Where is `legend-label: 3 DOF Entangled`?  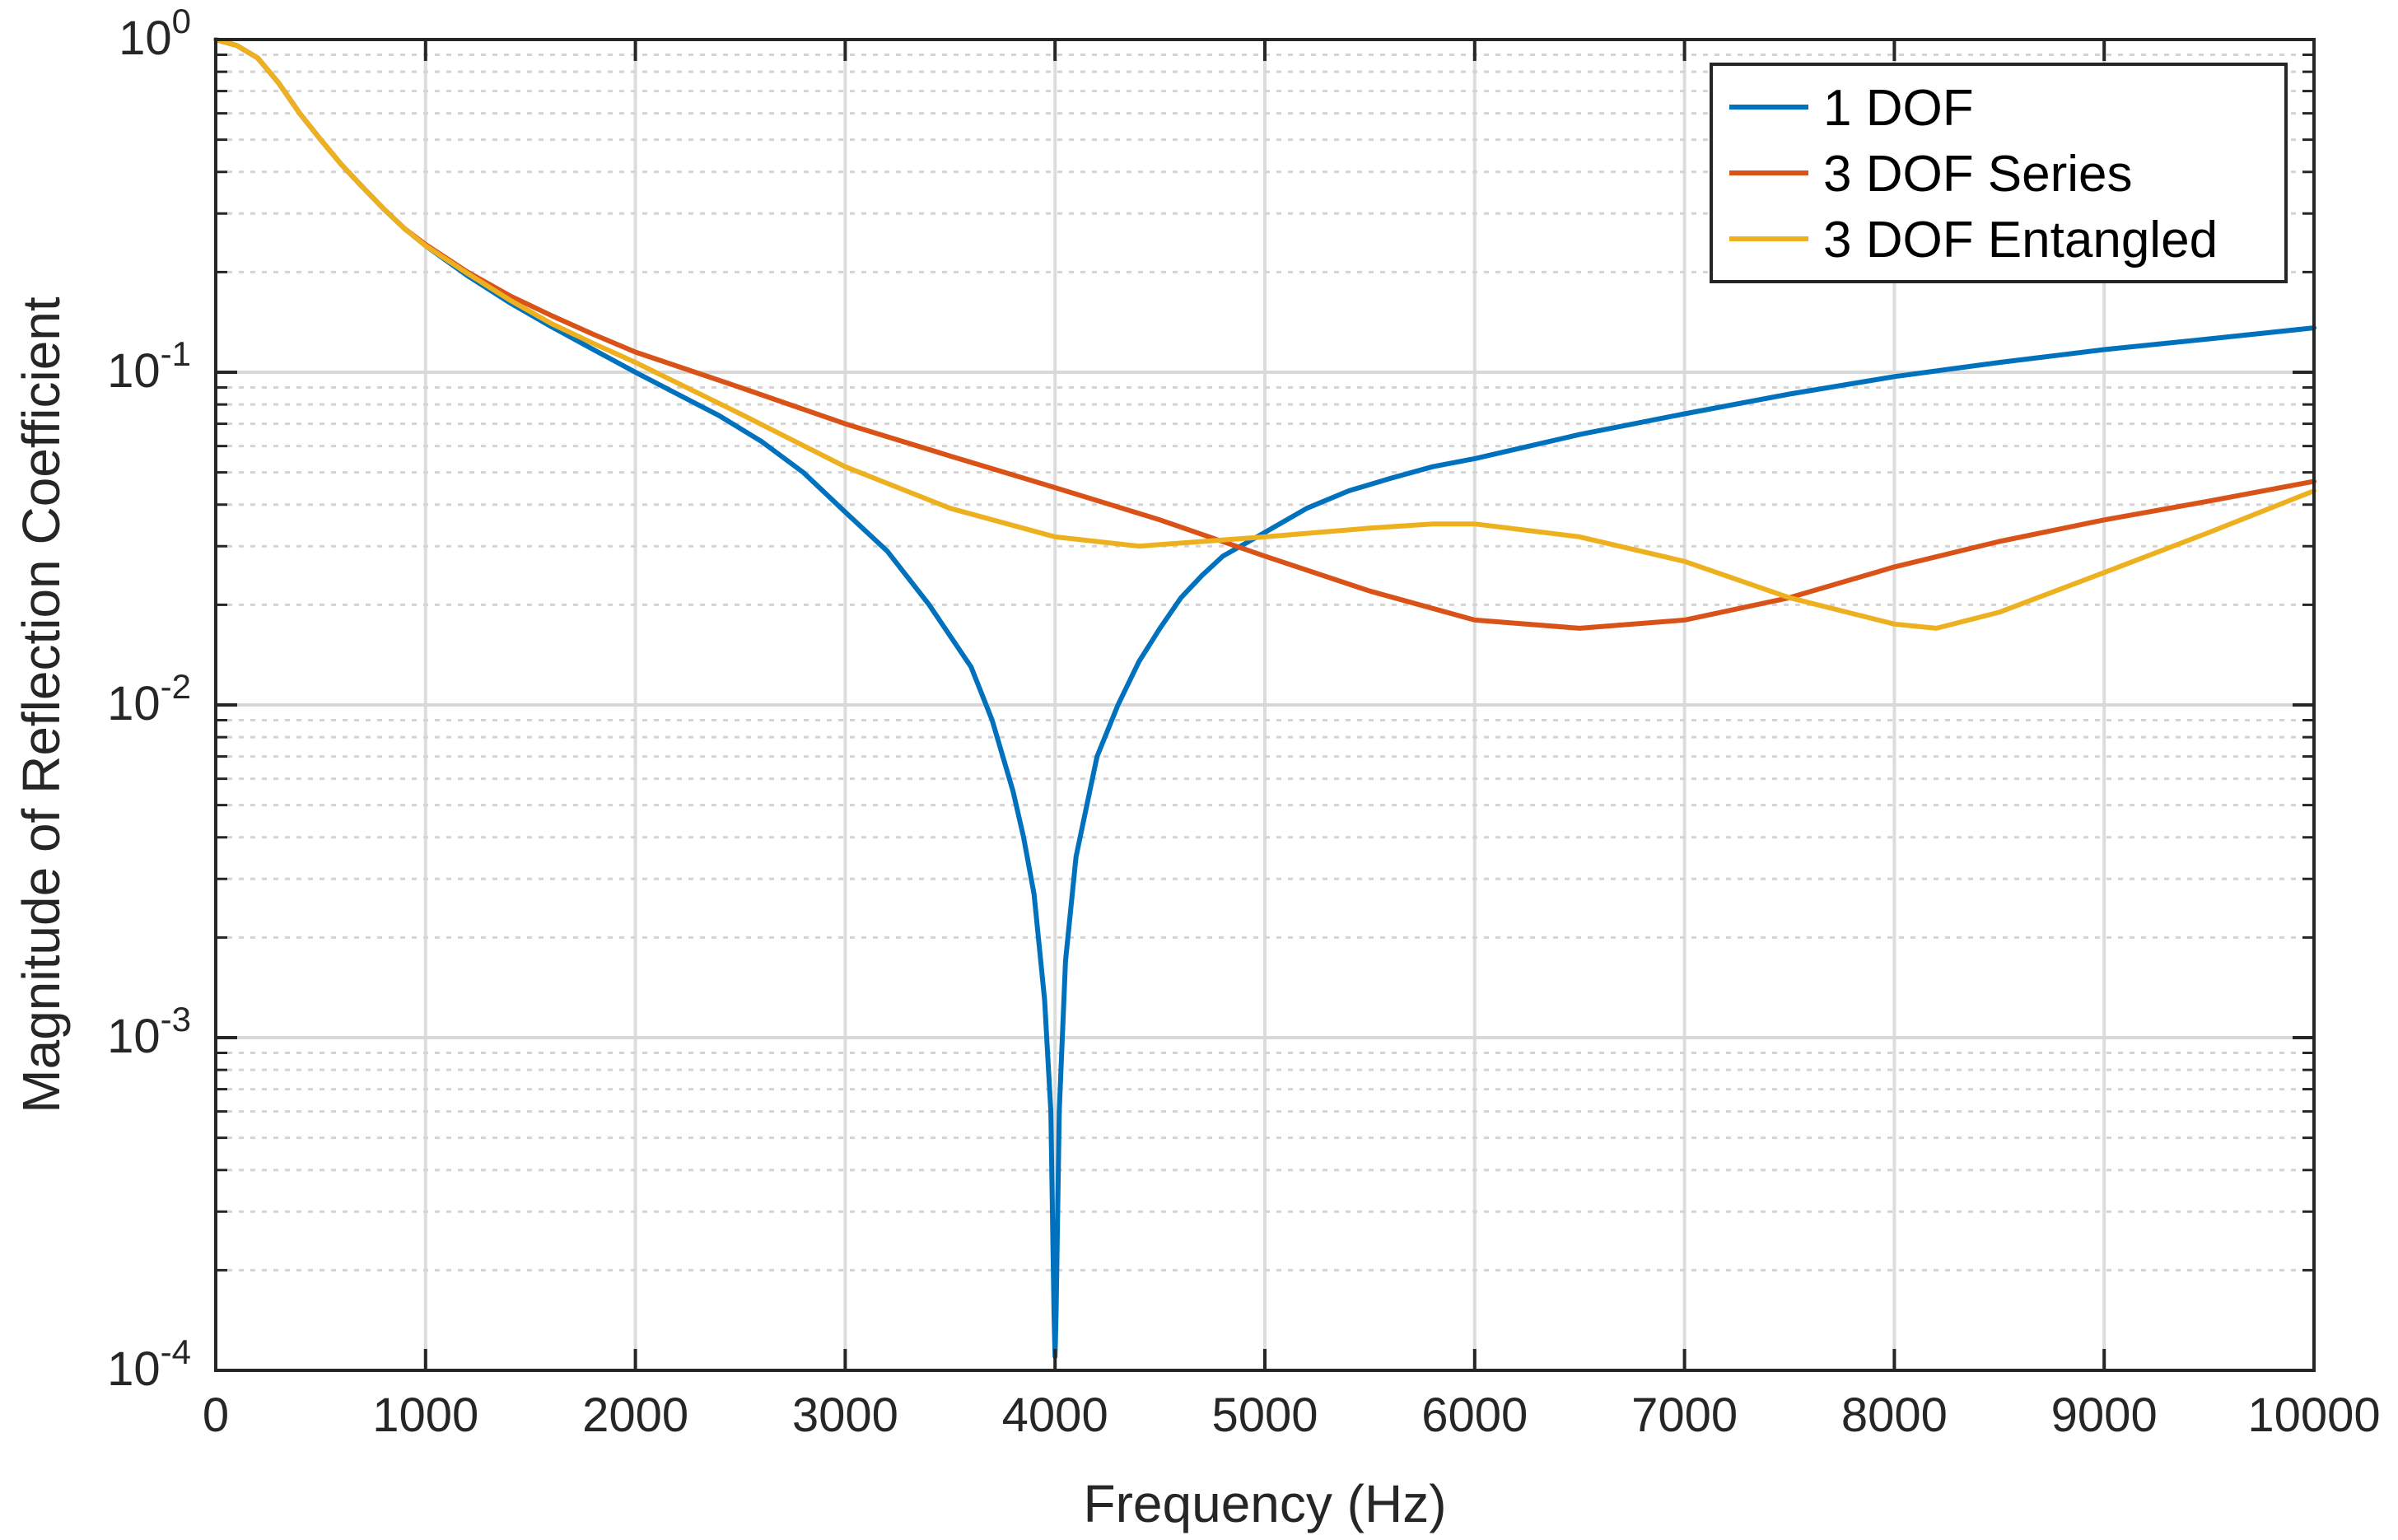
legend-label: 3 DOF Entangled is located at coordinates (2020, 240).